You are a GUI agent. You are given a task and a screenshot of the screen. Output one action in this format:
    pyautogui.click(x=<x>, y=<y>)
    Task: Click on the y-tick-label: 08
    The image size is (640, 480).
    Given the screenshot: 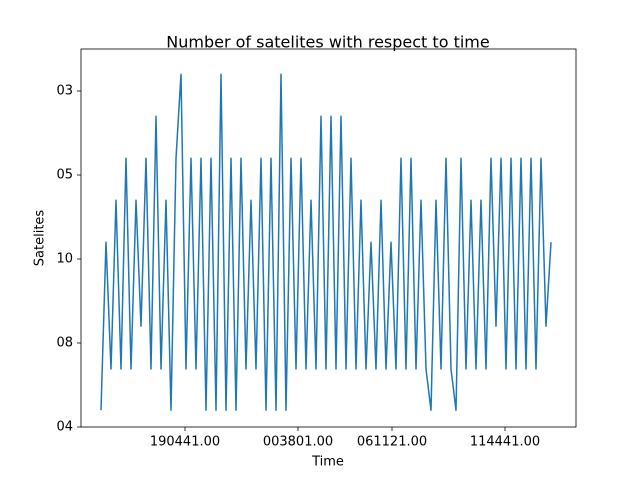 What is the action you would take?
    pyautogui.click(x=64, y=343)
    